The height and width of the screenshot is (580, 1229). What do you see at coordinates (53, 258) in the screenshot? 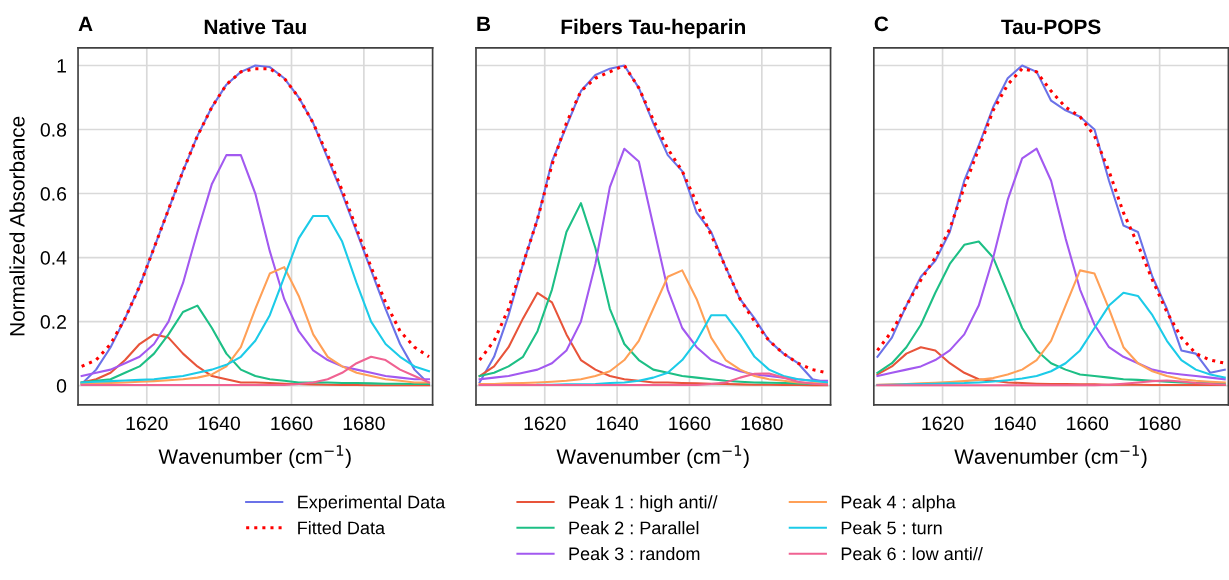
I see `y-tick-label: 0.4` at bounding box center [53, 258].